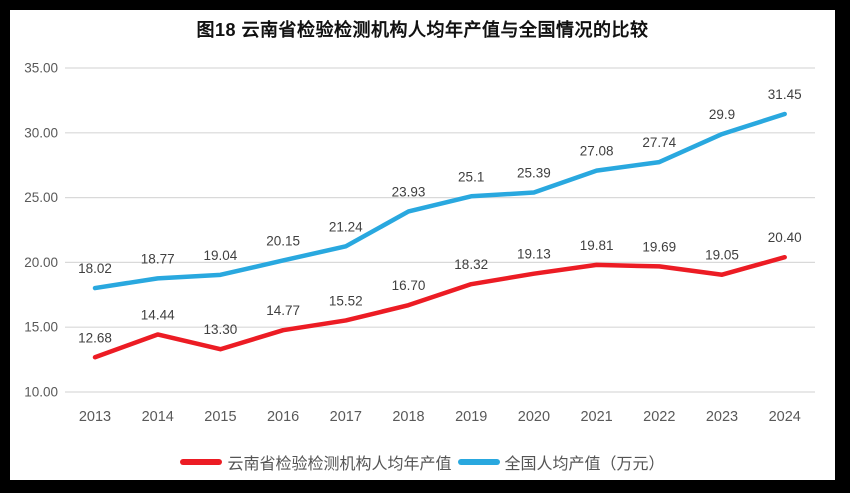 This screenshot has height=493, width=850. What do you see at coordinates (534, 173) in the screenshot?
I see `data-label: 25.39` at bounding box center [534, 173].